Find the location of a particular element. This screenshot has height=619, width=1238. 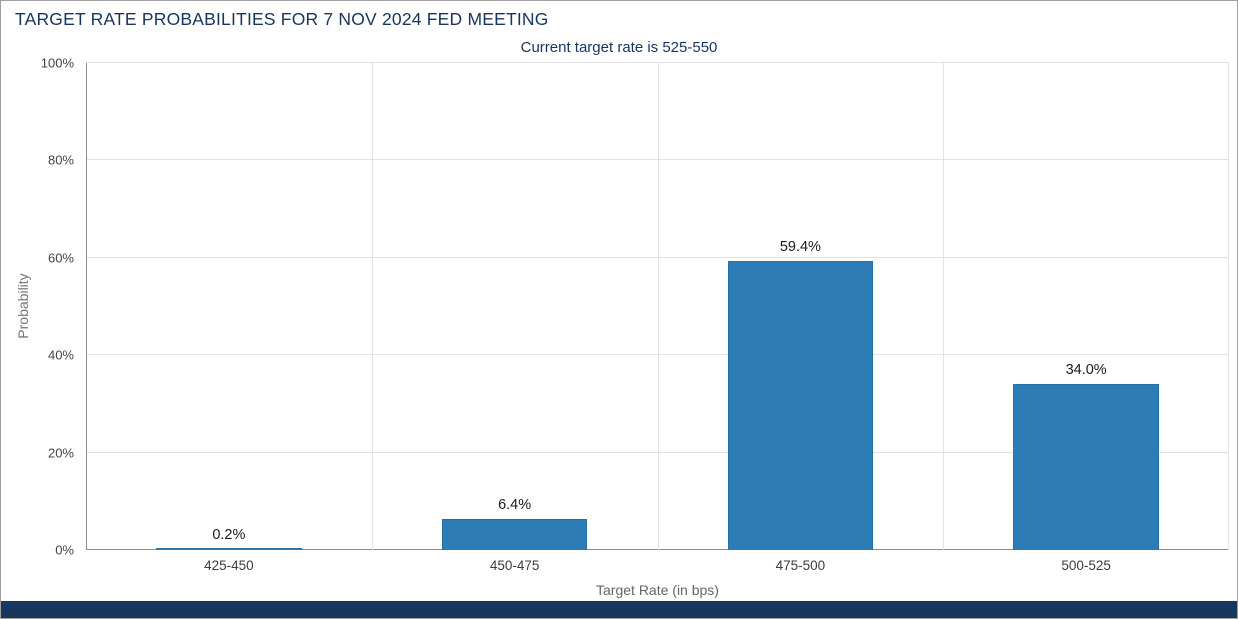

x-axis-ticks: 425-450 450-475 475-500 500-525 is located at coordinates (657, 565).